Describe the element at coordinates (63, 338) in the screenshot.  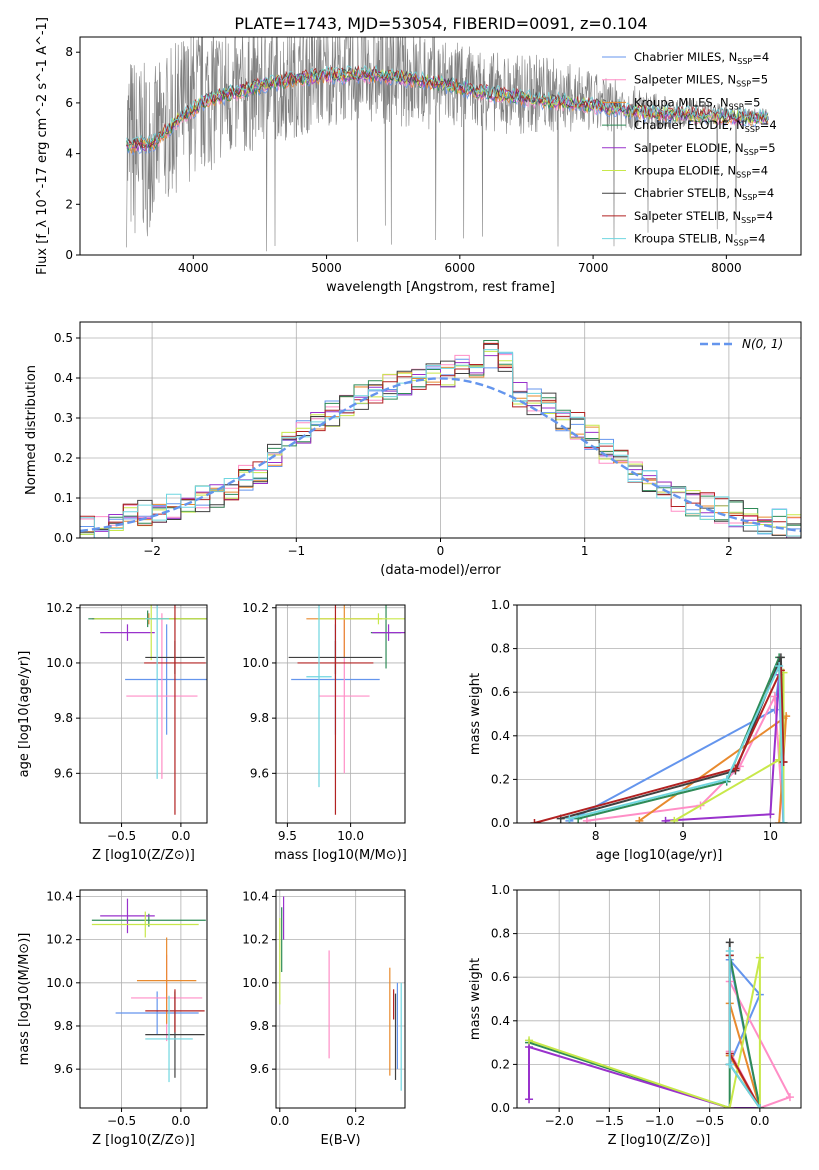
I see `y-tick-label: 0.5` at that location.